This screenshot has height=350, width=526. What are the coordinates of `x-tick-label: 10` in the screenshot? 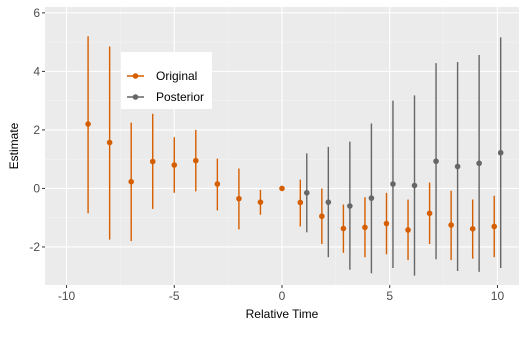 It's located at (498, 296).